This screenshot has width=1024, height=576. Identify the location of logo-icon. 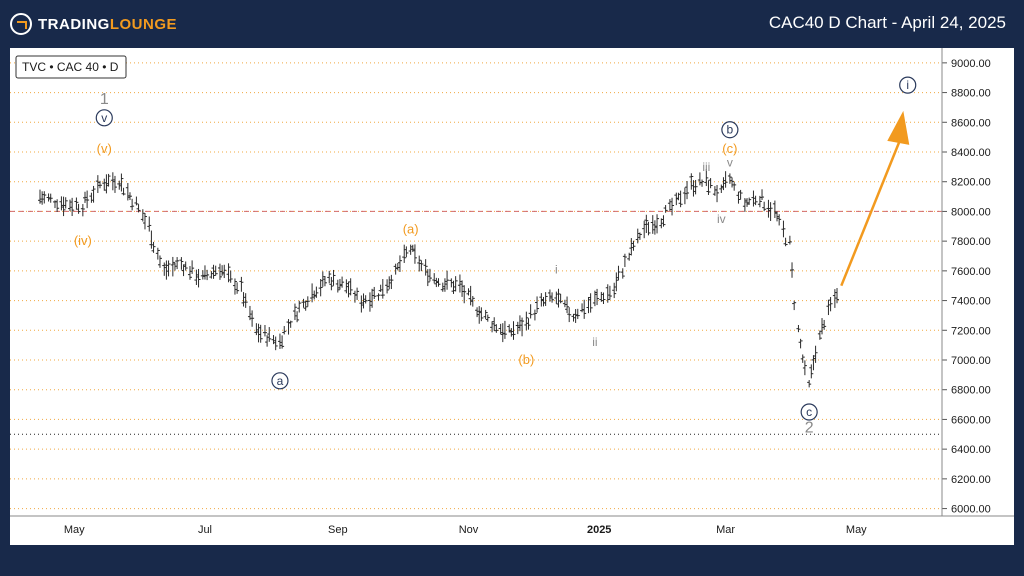
(21, 24).